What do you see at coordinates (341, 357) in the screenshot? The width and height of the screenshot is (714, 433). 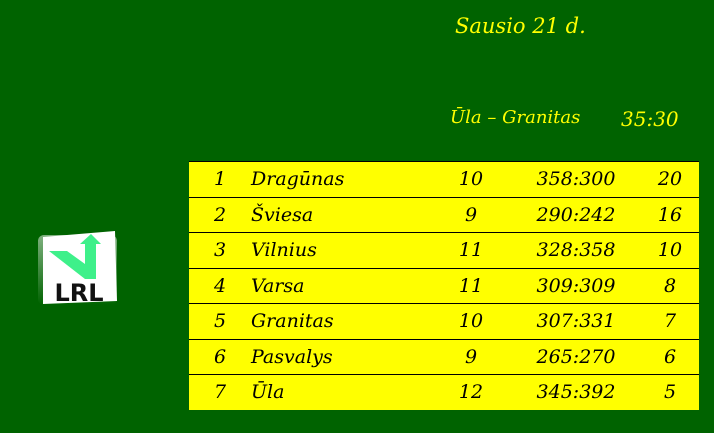 I see `team-name: Pasvalys` at bounding box center [341, 357].